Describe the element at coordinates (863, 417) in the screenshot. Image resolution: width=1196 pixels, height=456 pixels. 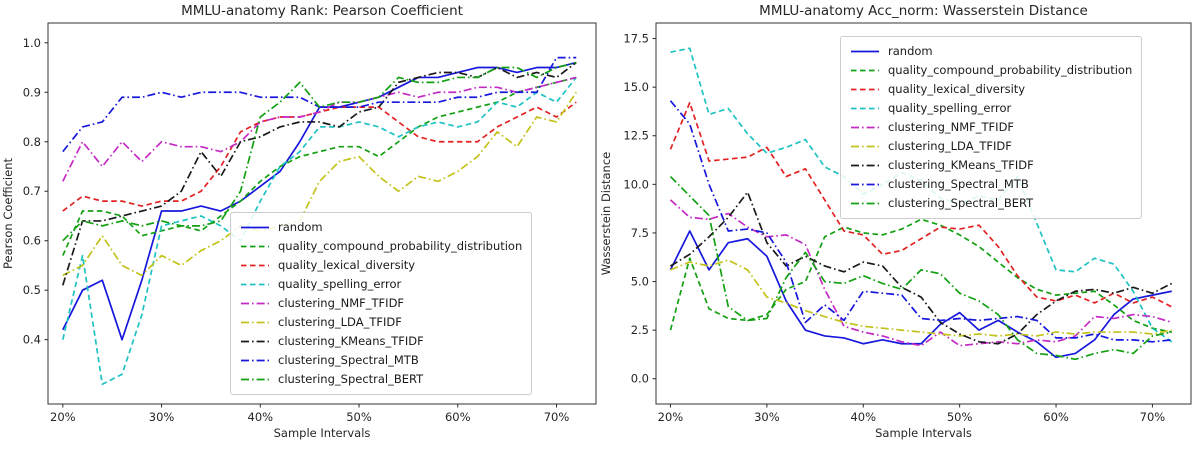
I see `x-tick-label: 40%` at that location.